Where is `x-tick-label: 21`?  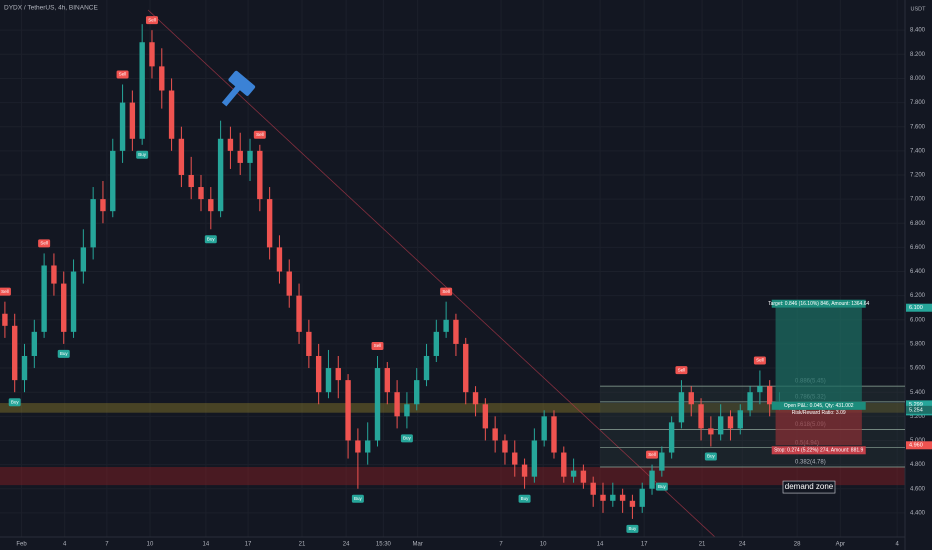
x-tick-label: 21 is located at coordinates (302, 545).